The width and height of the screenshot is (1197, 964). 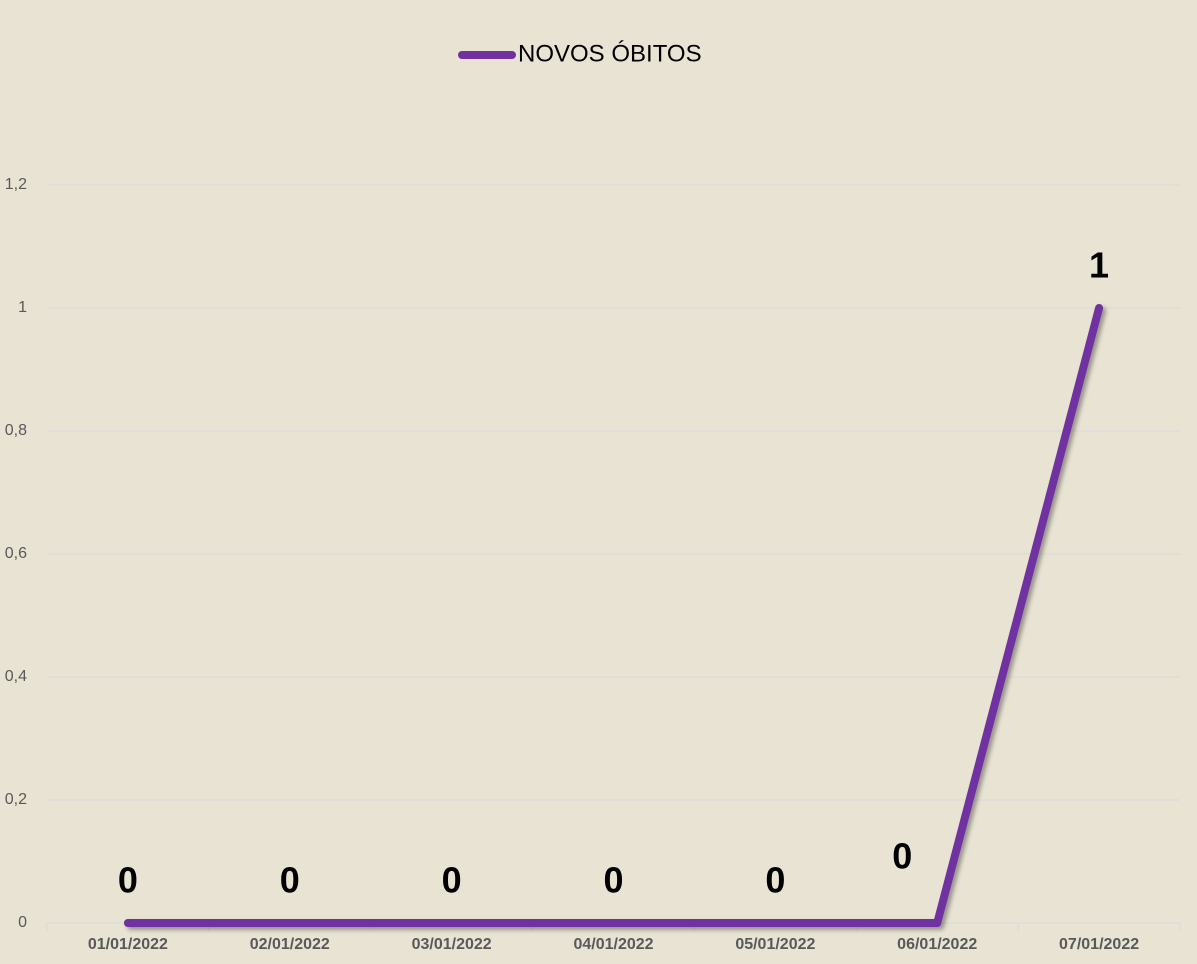 What do you see at coordinates (775, 944) in the screenshot?
I see `x-tick-label: 05/01/2022` at bounding box center [775, 944].